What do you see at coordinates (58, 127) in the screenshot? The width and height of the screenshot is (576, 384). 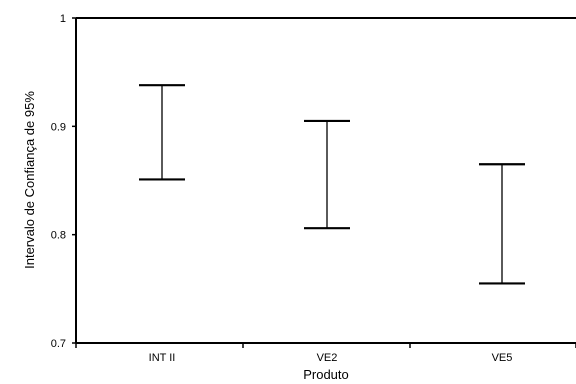 I see `y-tick-label: 0.9` at bounding box center [58, 127].